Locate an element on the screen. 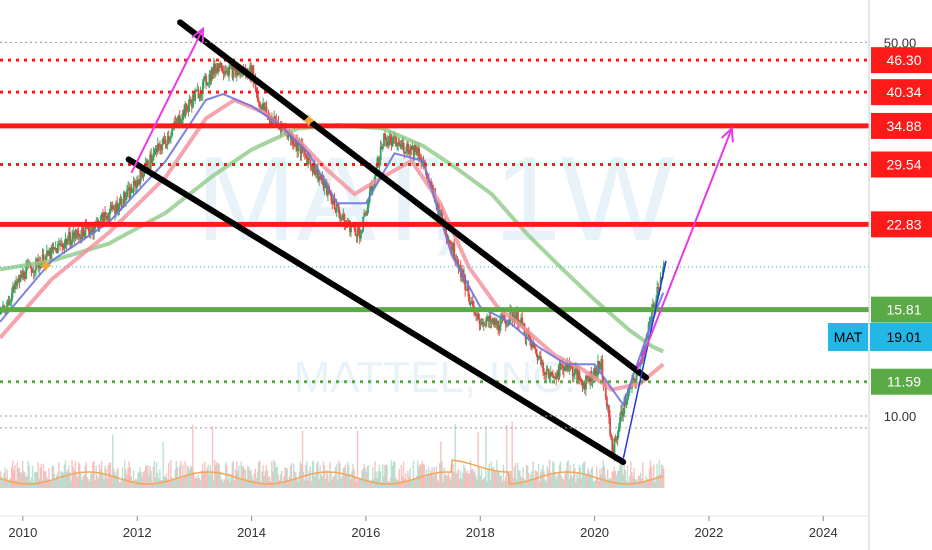 This screenshot has width=932, height=550. ticker-badge: MAT 19.01 is located at coordinates (880, 337).